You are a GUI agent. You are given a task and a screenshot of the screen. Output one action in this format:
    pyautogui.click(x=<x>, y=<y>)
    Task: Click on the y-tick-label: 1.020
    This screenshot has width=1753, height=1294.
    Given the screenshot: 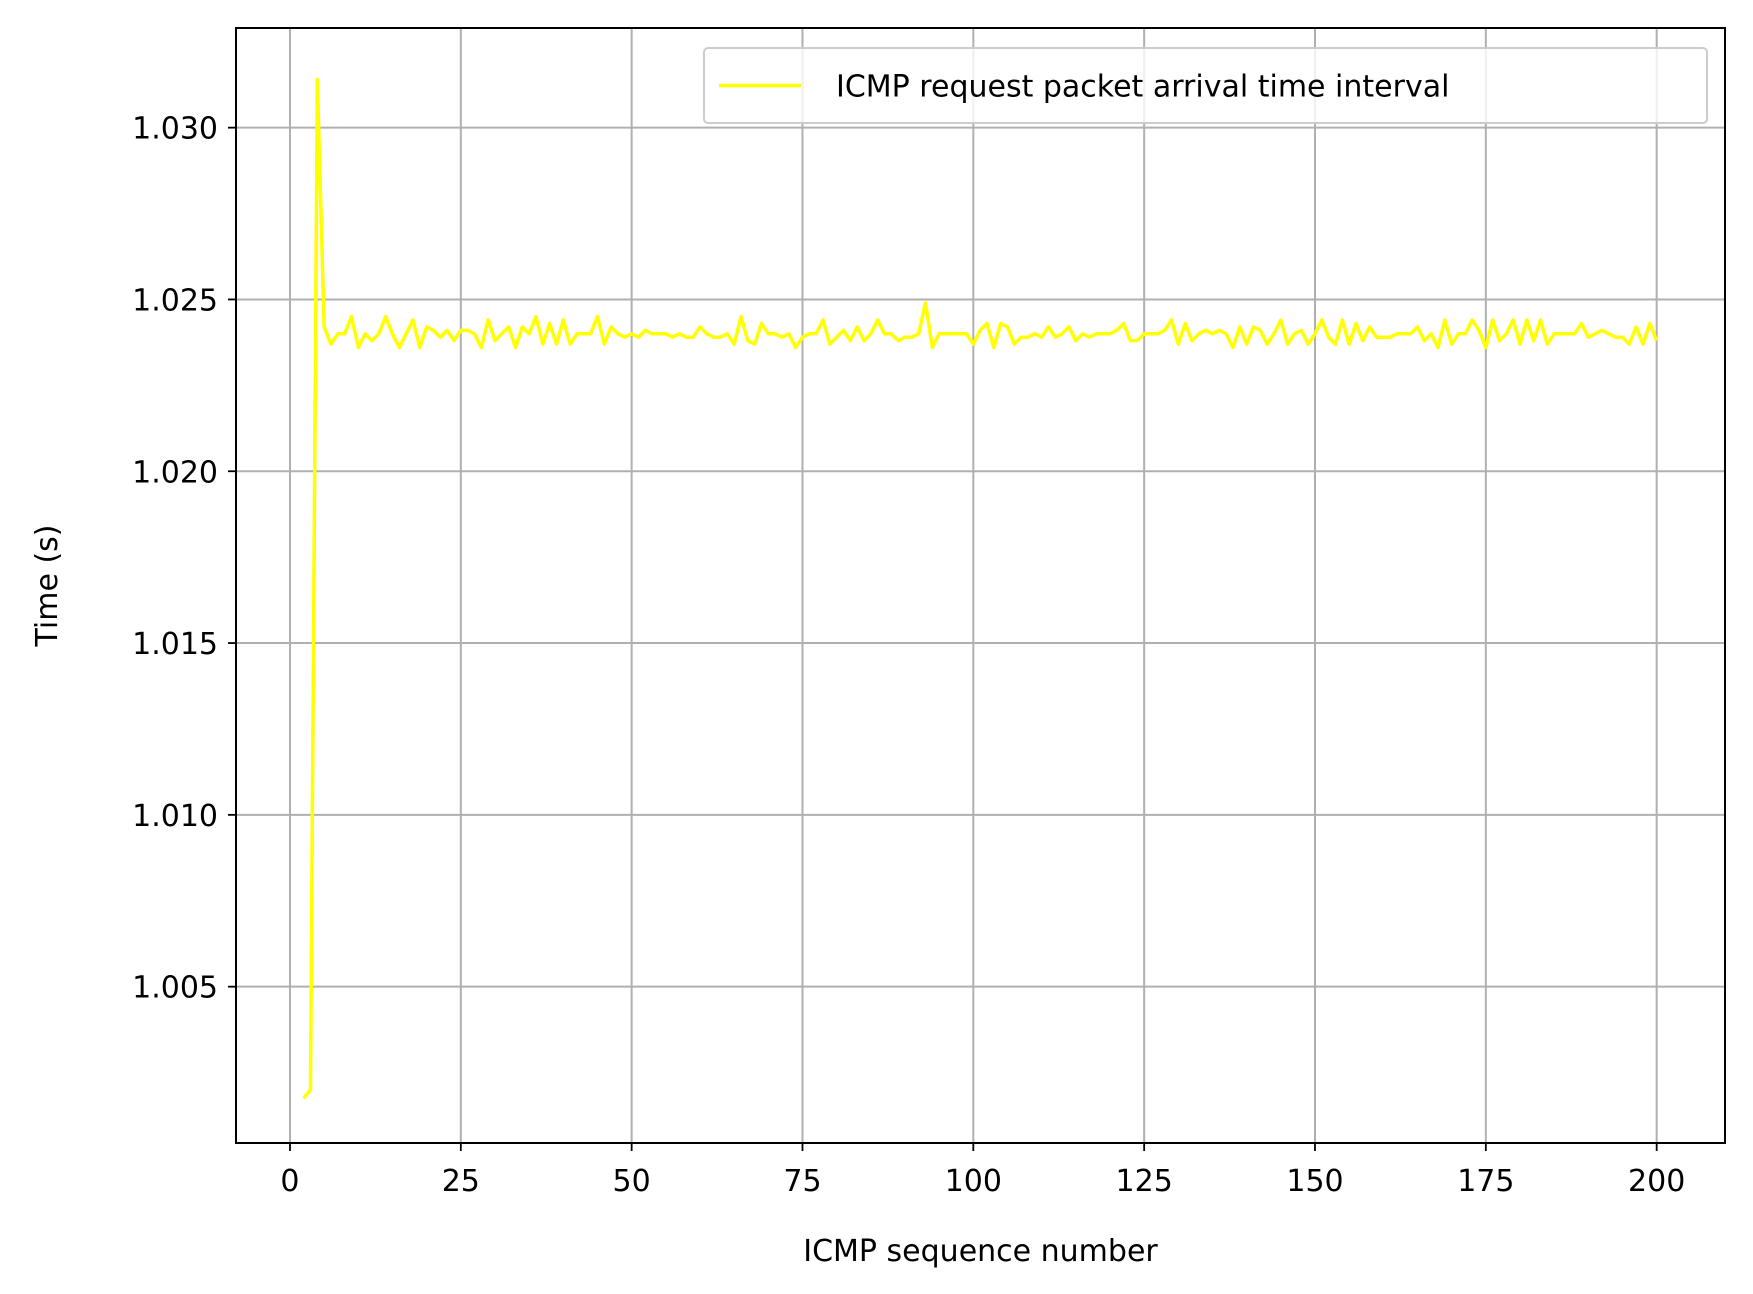 What is the action you would take?
    pyautogui.click(x=175, y=472)
    